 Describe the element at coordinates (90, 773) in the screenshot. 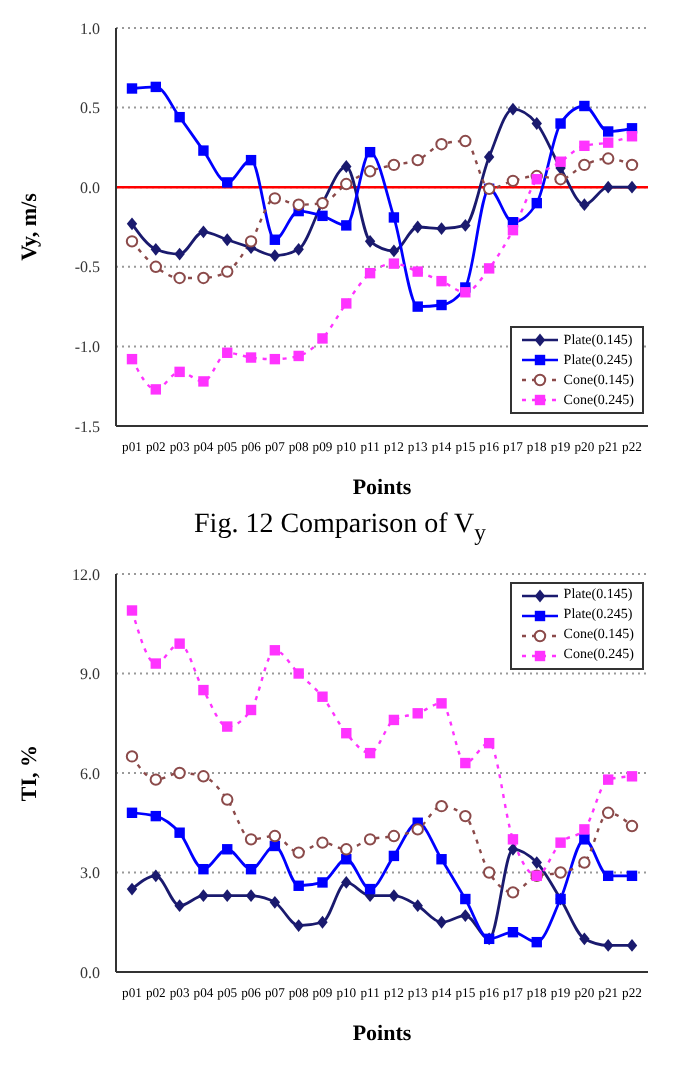

I see `y-tick-label: 6.0` at that location.